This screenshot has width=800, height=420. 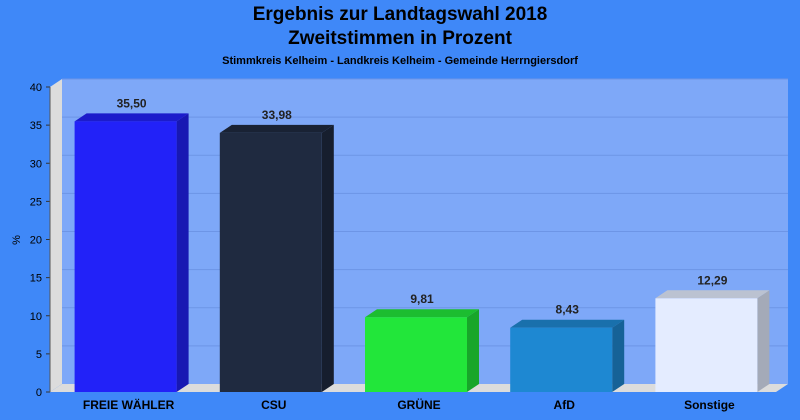 What do you see at coordinates (36, 88) in the screenshot?
I see `y-tick-label: 40` at bounding box center [36, 88].